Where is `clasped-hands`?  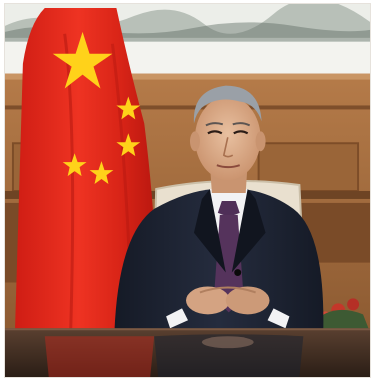 clasped-hands is located at coordinates (228, 307).